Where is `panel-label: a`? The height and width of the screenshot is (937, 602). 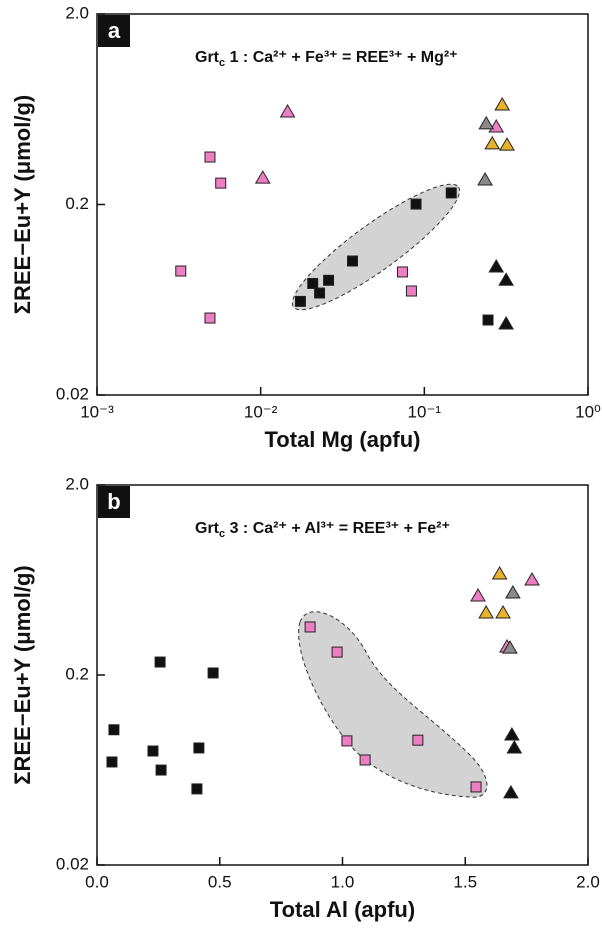 panel-label: a is located at coordinates (114, 30).